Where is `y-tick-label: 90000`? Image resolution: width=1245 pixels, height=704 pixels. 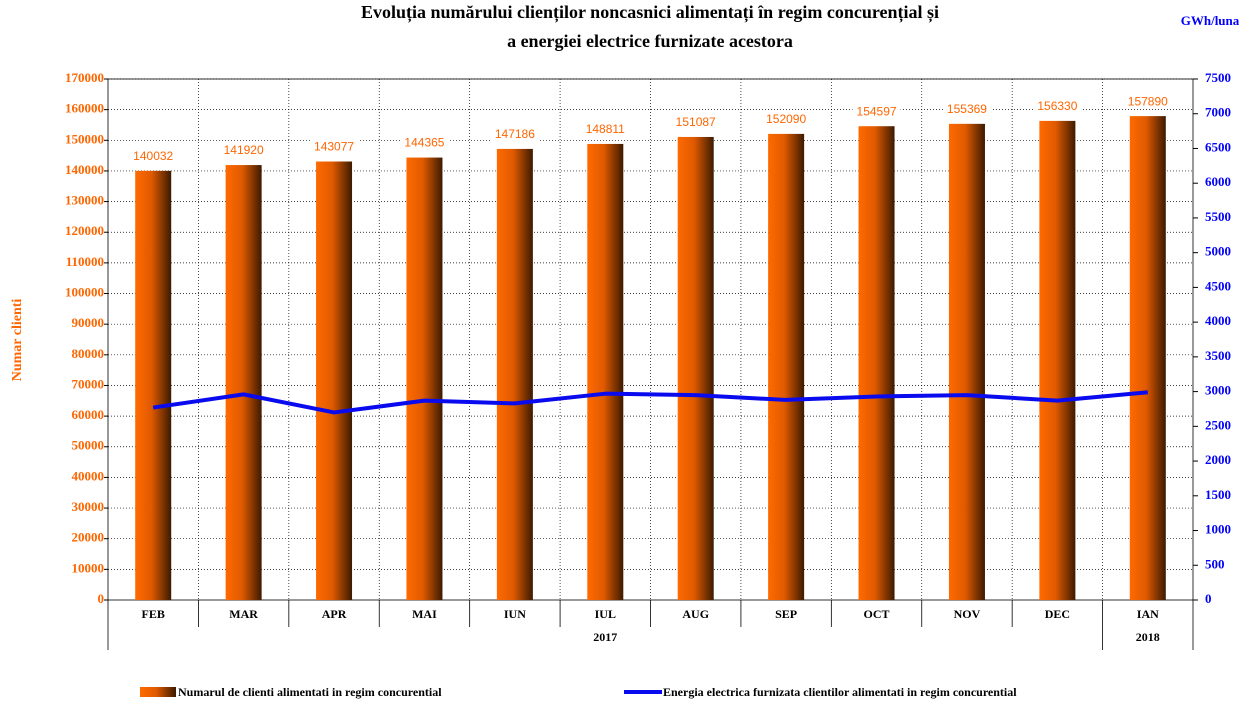 y-tick-label: 90000 is located at coordinates (88, 322).